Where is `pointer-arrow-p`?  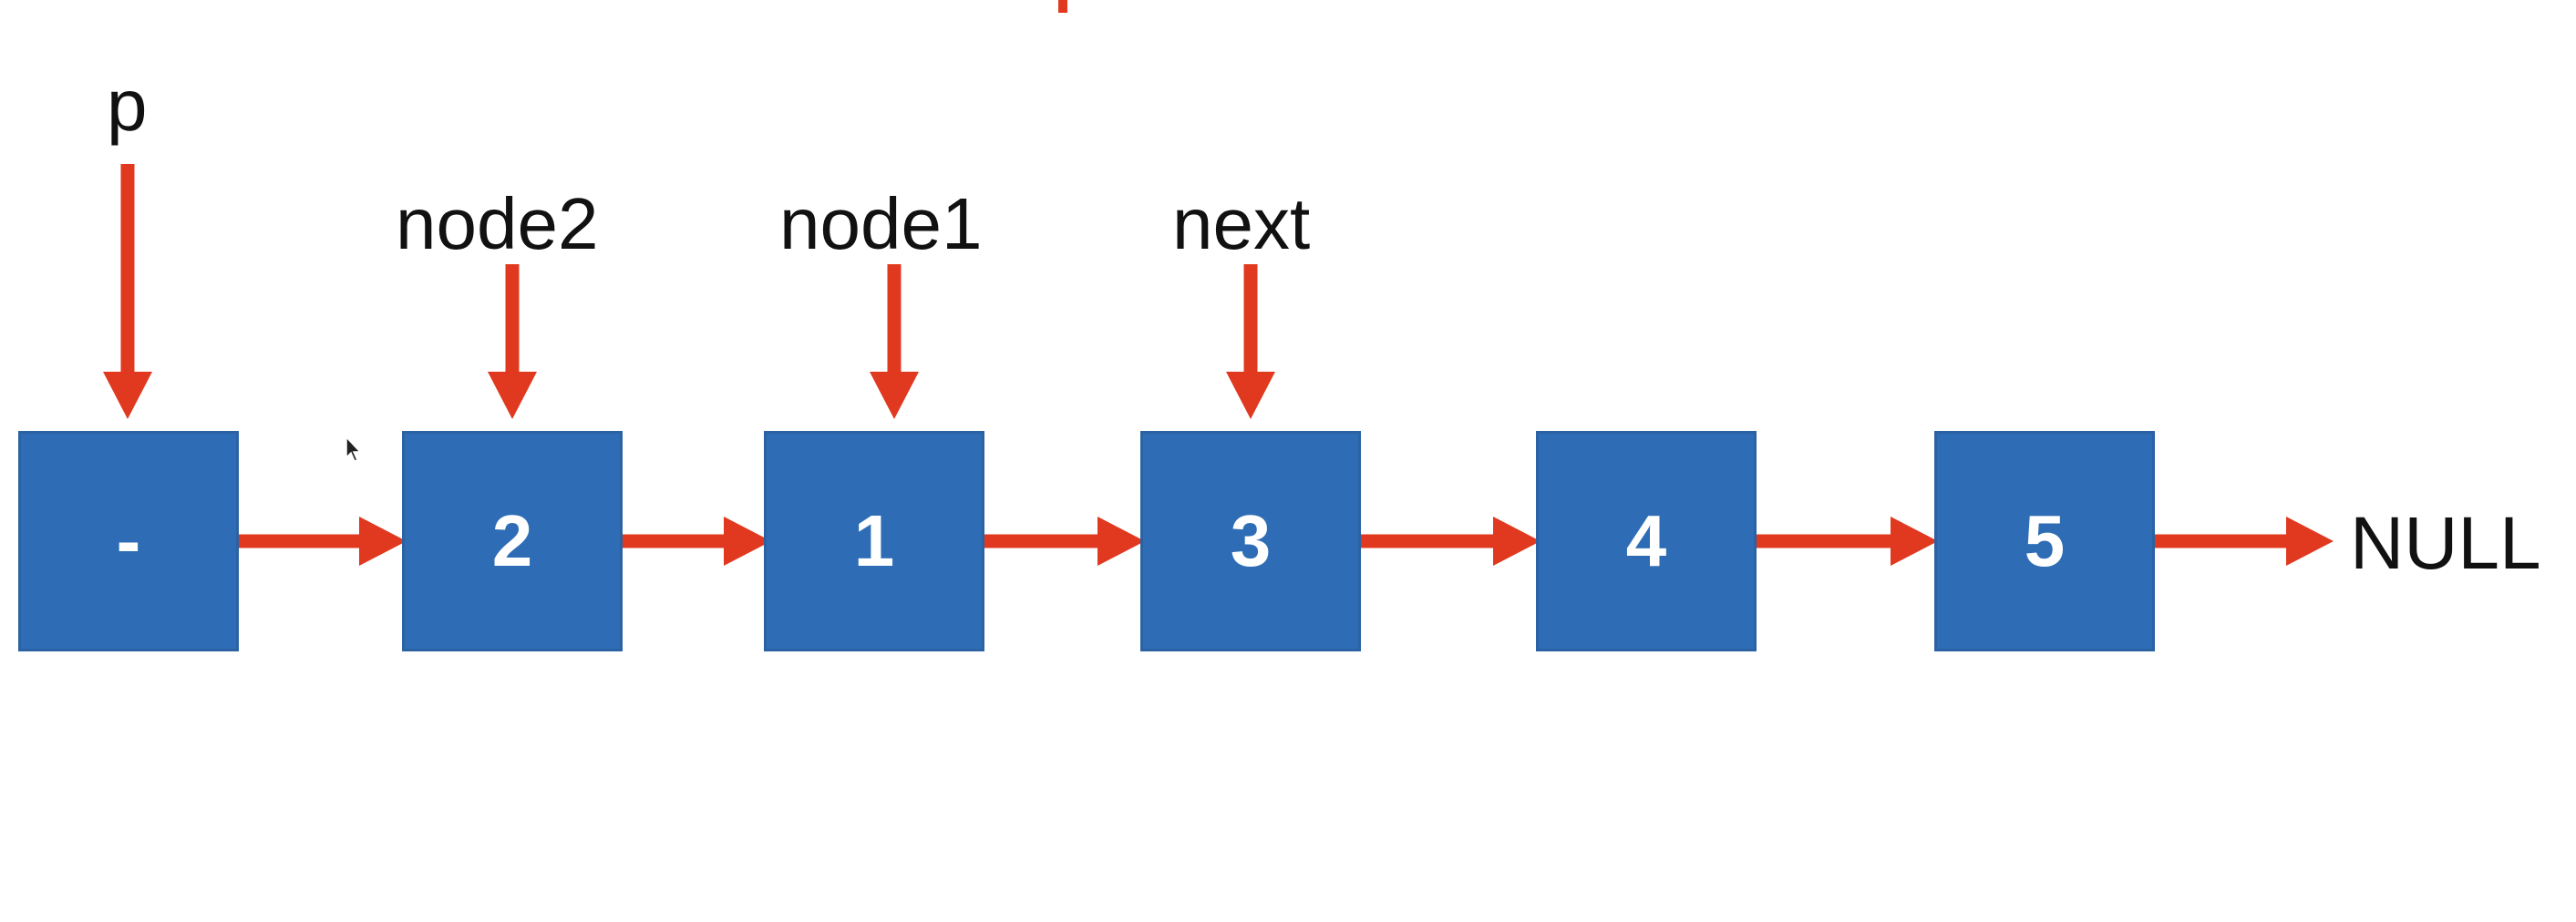 pointer-arrow-p is located at coordinates (127, 291).